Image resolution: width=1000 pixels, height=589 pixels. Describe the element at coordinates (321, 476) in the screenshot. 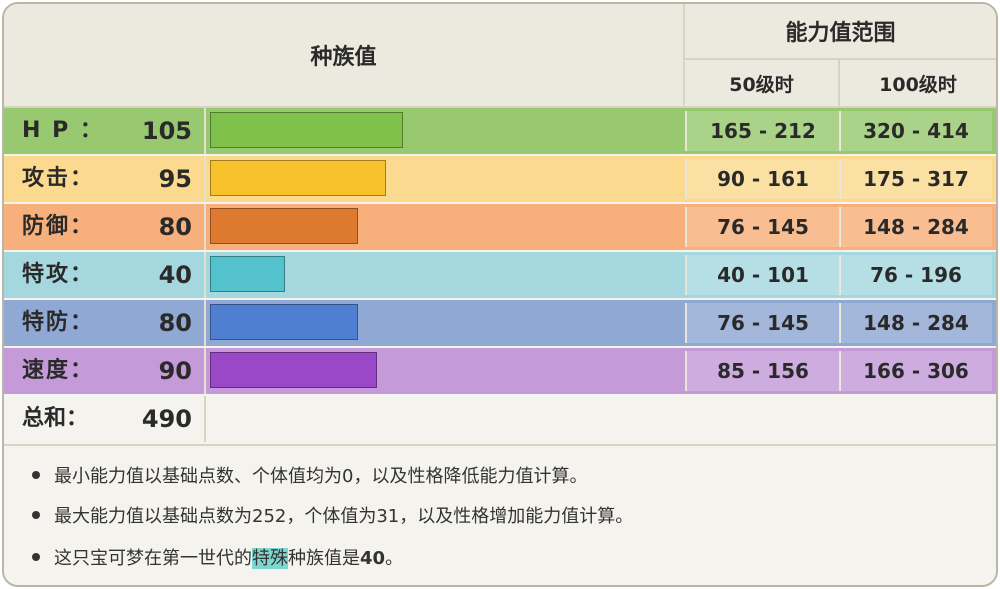

I see `note-text: 最小能力值以基础点数、个体值均为0，以及性格降低能力值计算。` at that location.